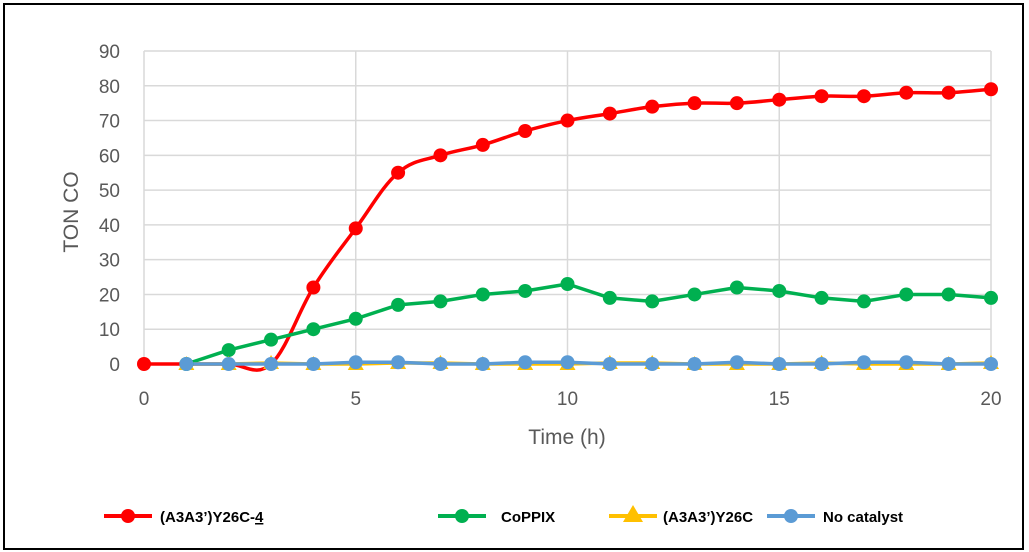  I want to click on x-tick-label: 5, so click(355, 399).